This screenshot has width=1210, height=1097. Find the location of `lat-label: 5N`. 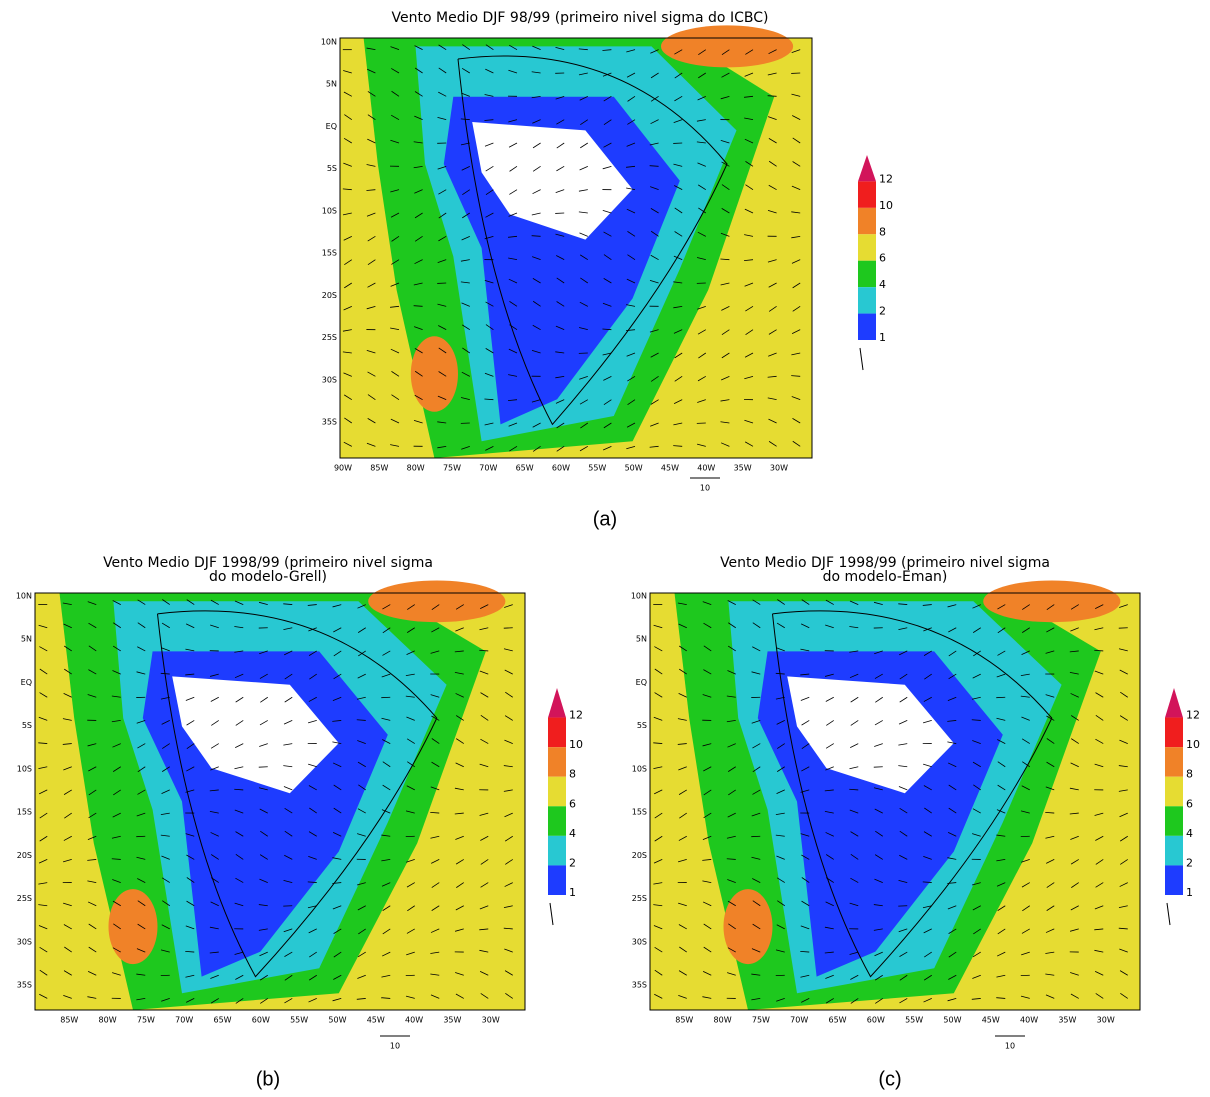

lat-label: 5N is located at coordinates (331, 84).